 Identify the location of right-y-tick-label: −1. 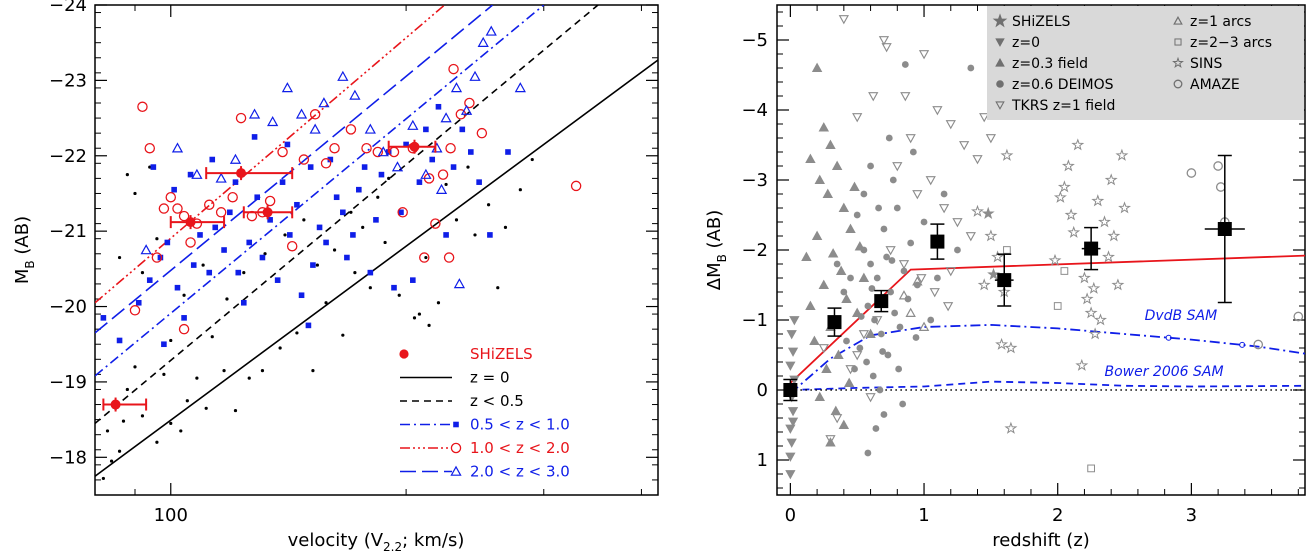
(754, 320).